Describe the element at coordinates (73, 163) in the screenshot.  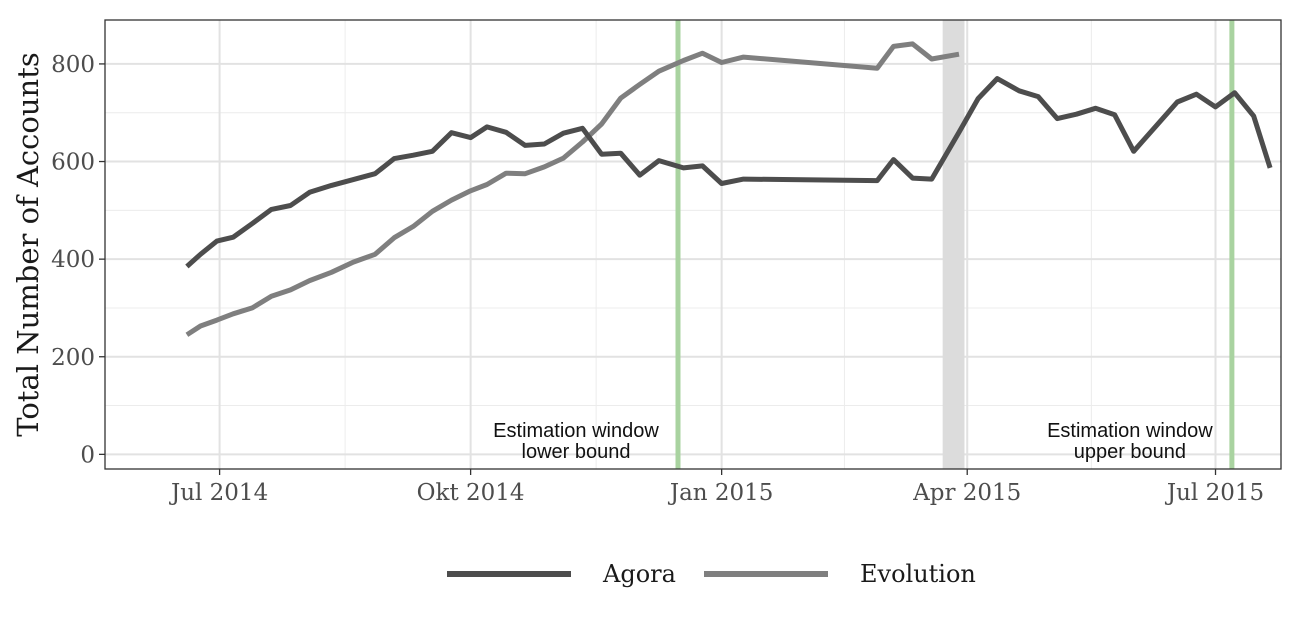
I see `y-tick-label: 600` at that location.